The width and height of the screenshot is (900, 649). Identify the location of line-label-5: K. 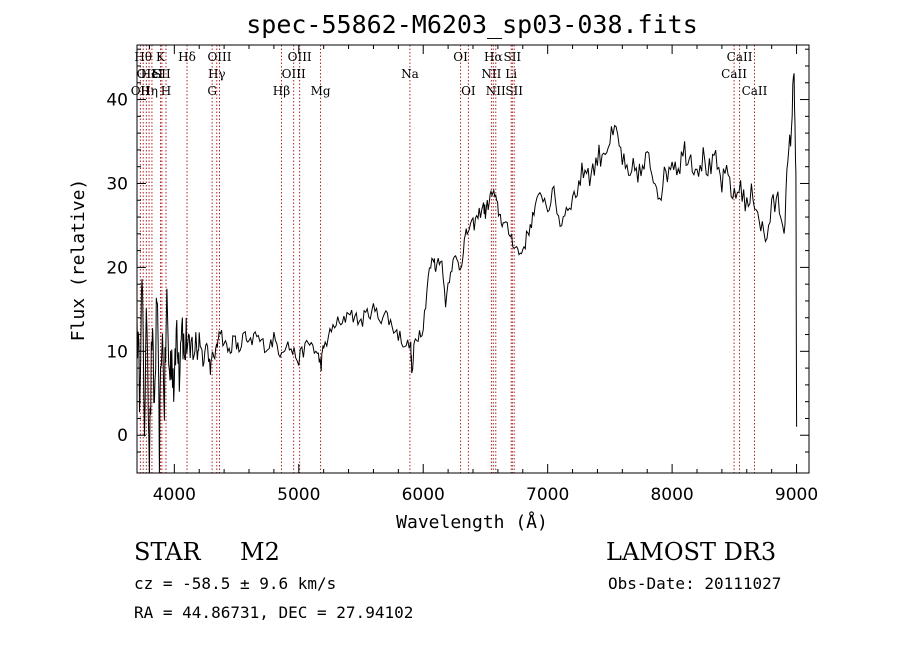
(161, 57).